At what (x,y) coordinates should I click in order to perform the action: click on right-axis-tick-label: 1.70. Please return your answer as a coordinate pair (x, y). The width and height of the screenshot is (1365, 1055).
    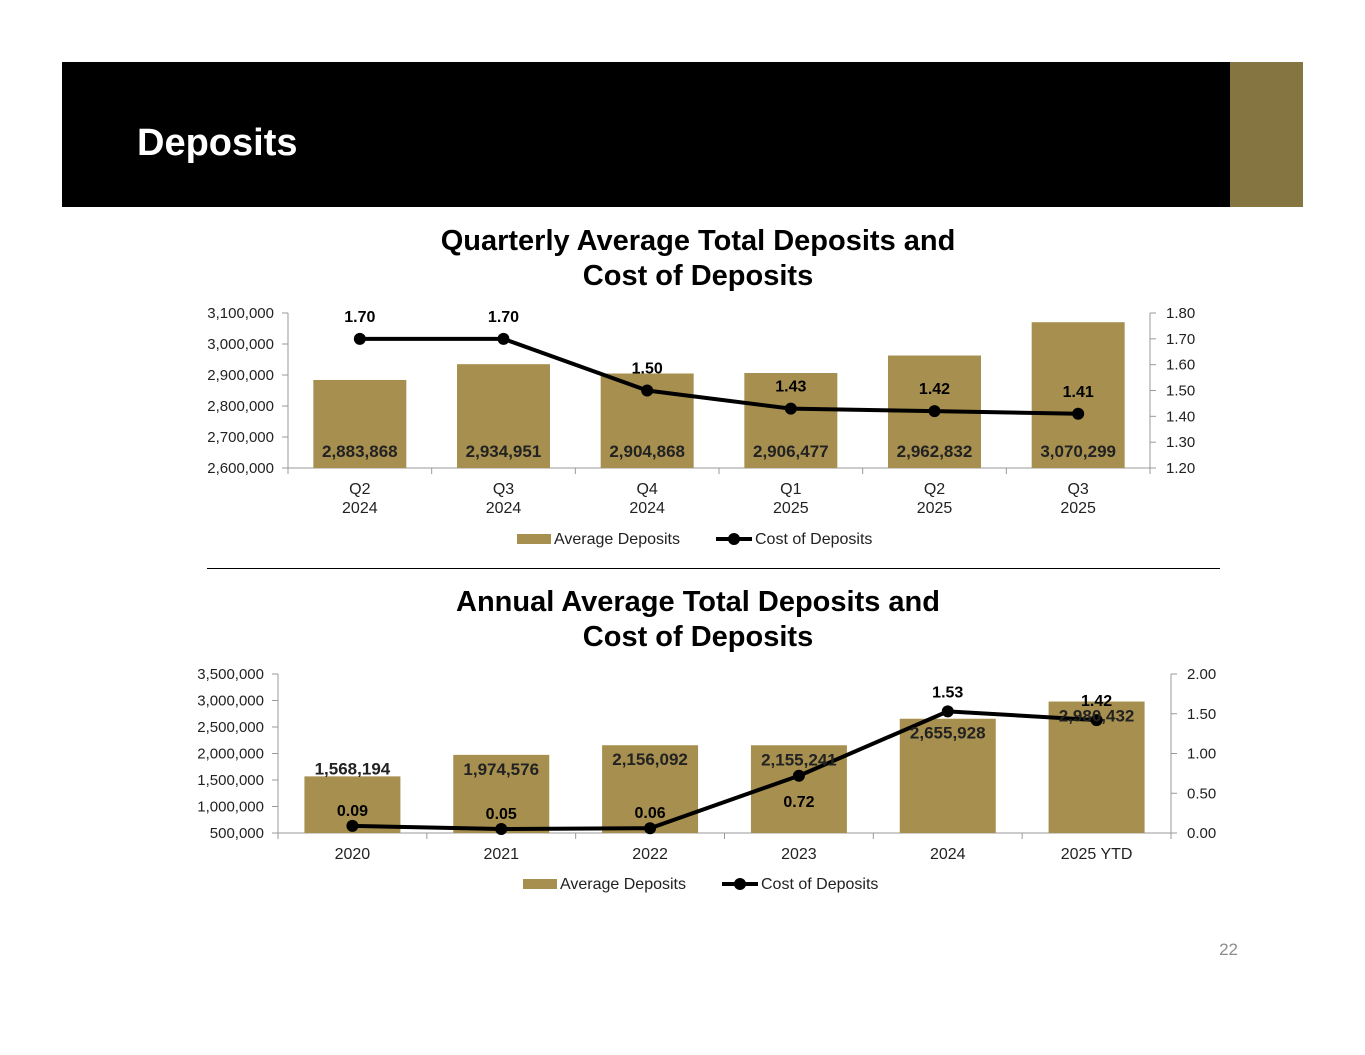
    Looking at the image, I should click on (1180, 339).